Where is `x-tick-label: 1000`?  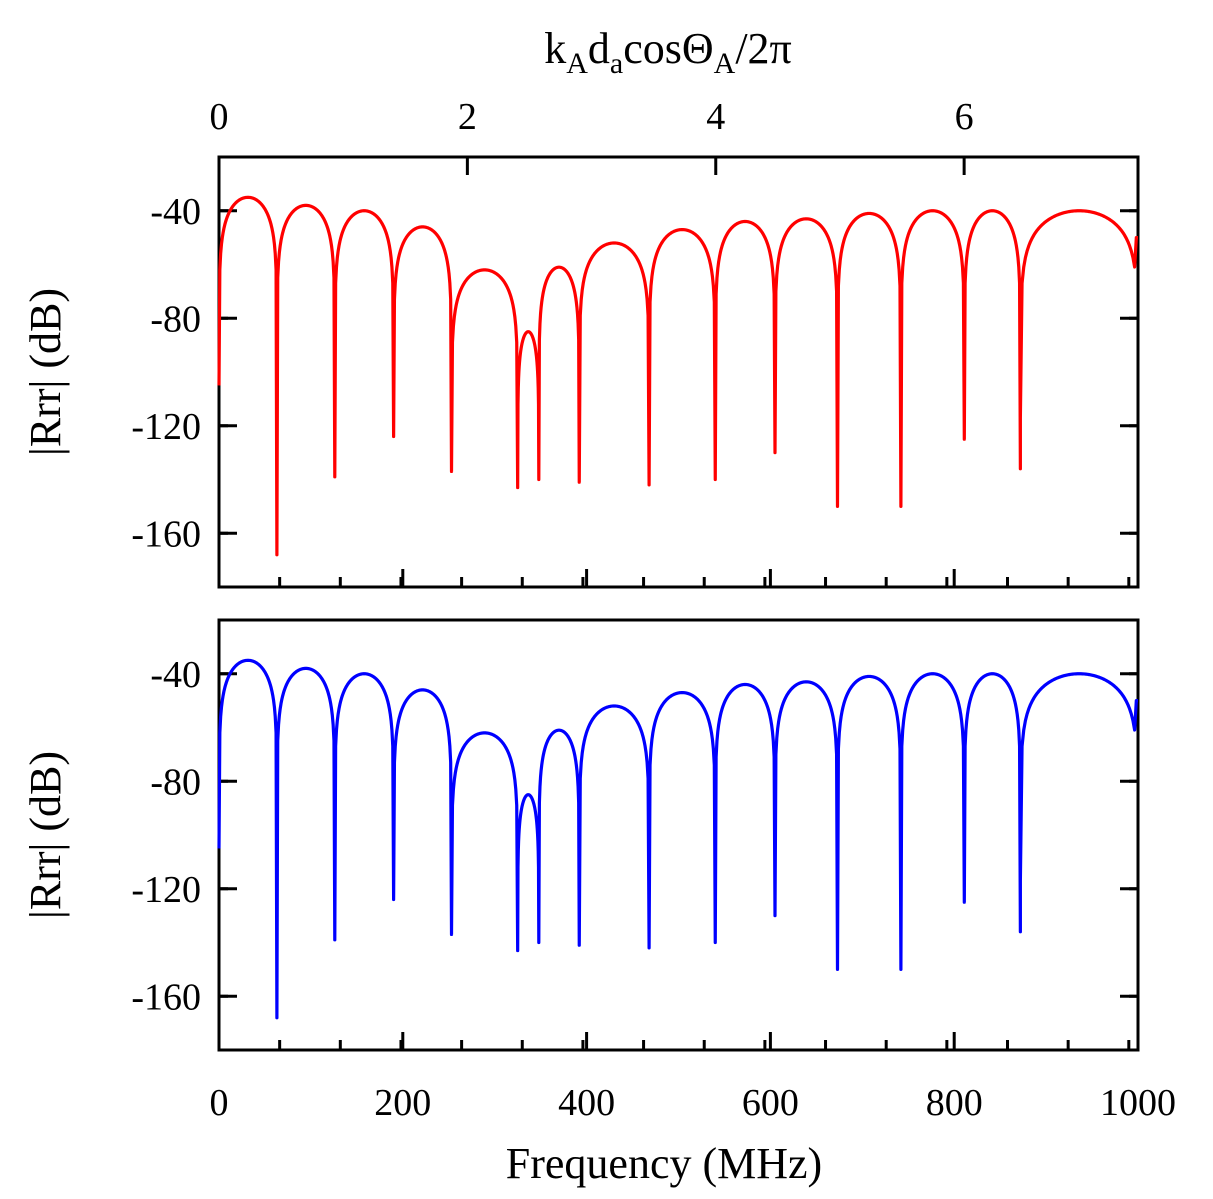 x-tick-label: 1000 is located at coordinates (1138, 1103).